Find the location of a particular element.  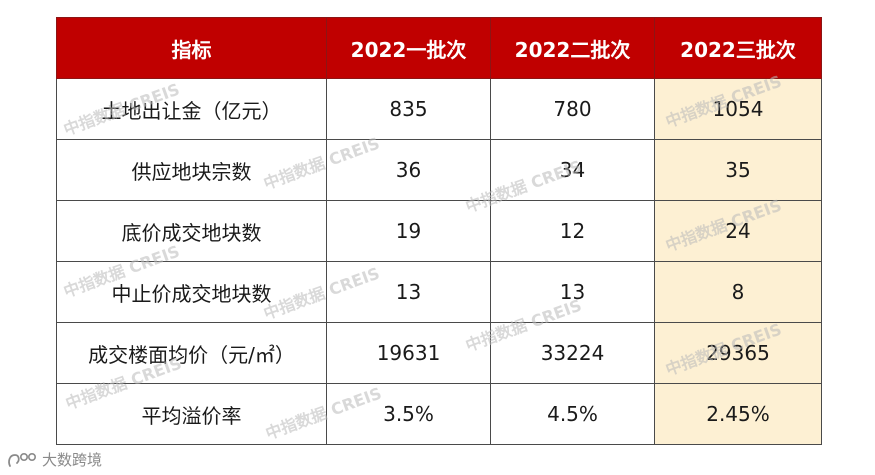

brand-logo-icon is located at coordinates (22, 459).